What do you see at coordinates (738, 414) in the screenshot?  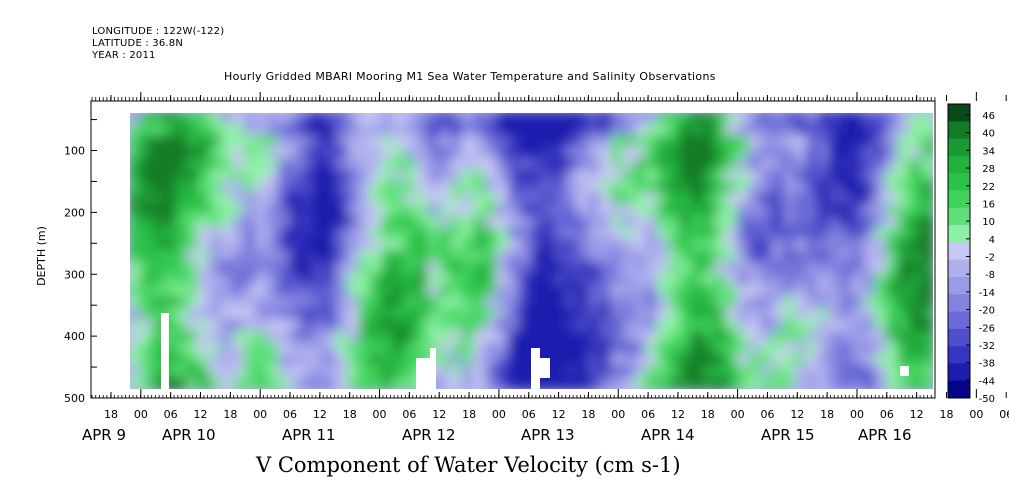 I see `x-tick-label: 00` at bounding box center [738, 414].